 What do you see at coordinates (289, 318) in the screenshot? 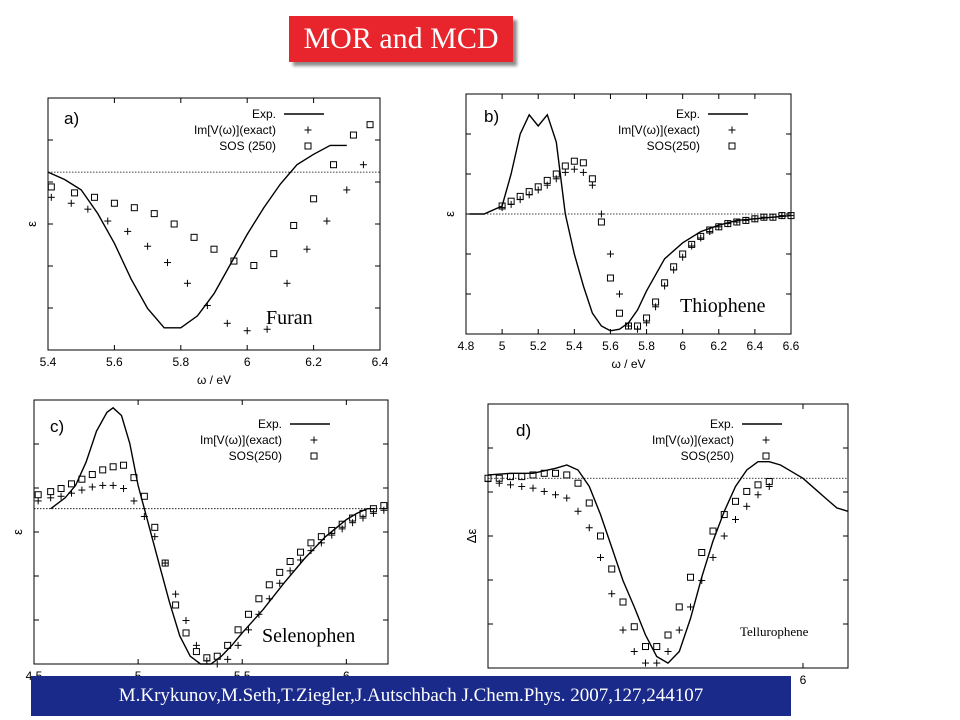
I see `molecule-name: Furan` at bounding box center [289, 318].